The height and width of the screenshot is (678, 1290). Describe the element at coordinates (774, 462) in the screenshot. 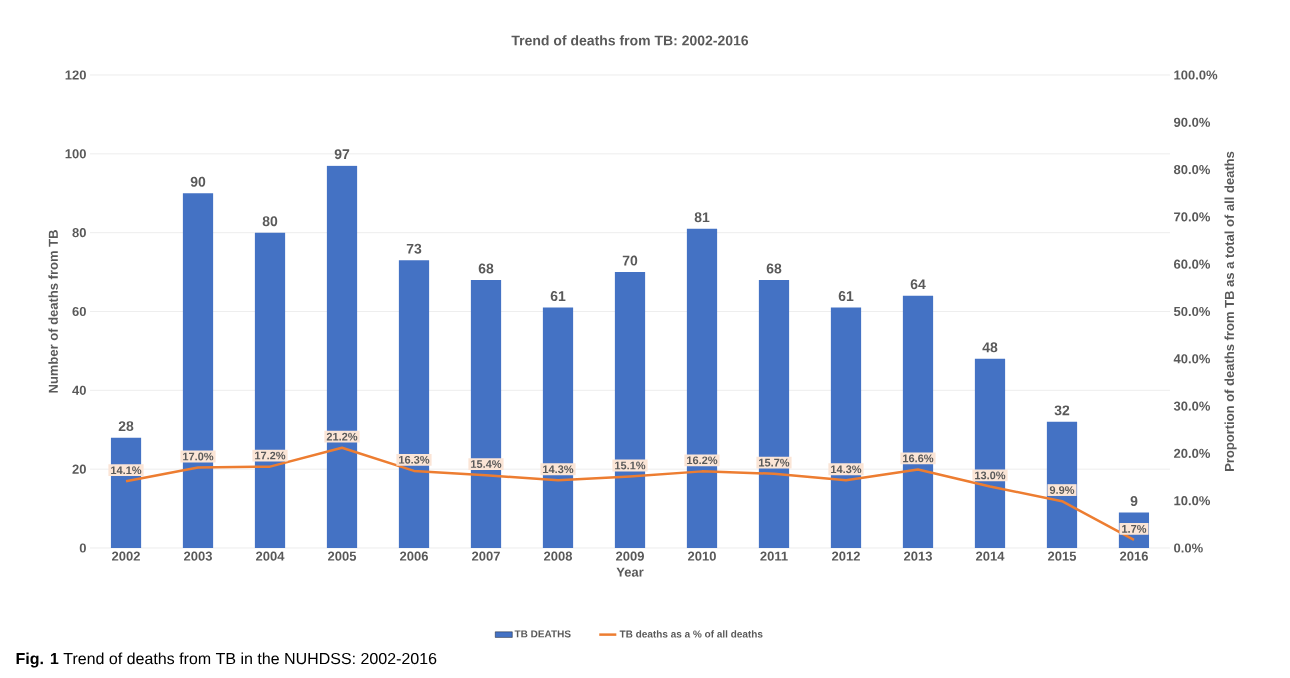

I see `data-label: 15.7%` at that location.